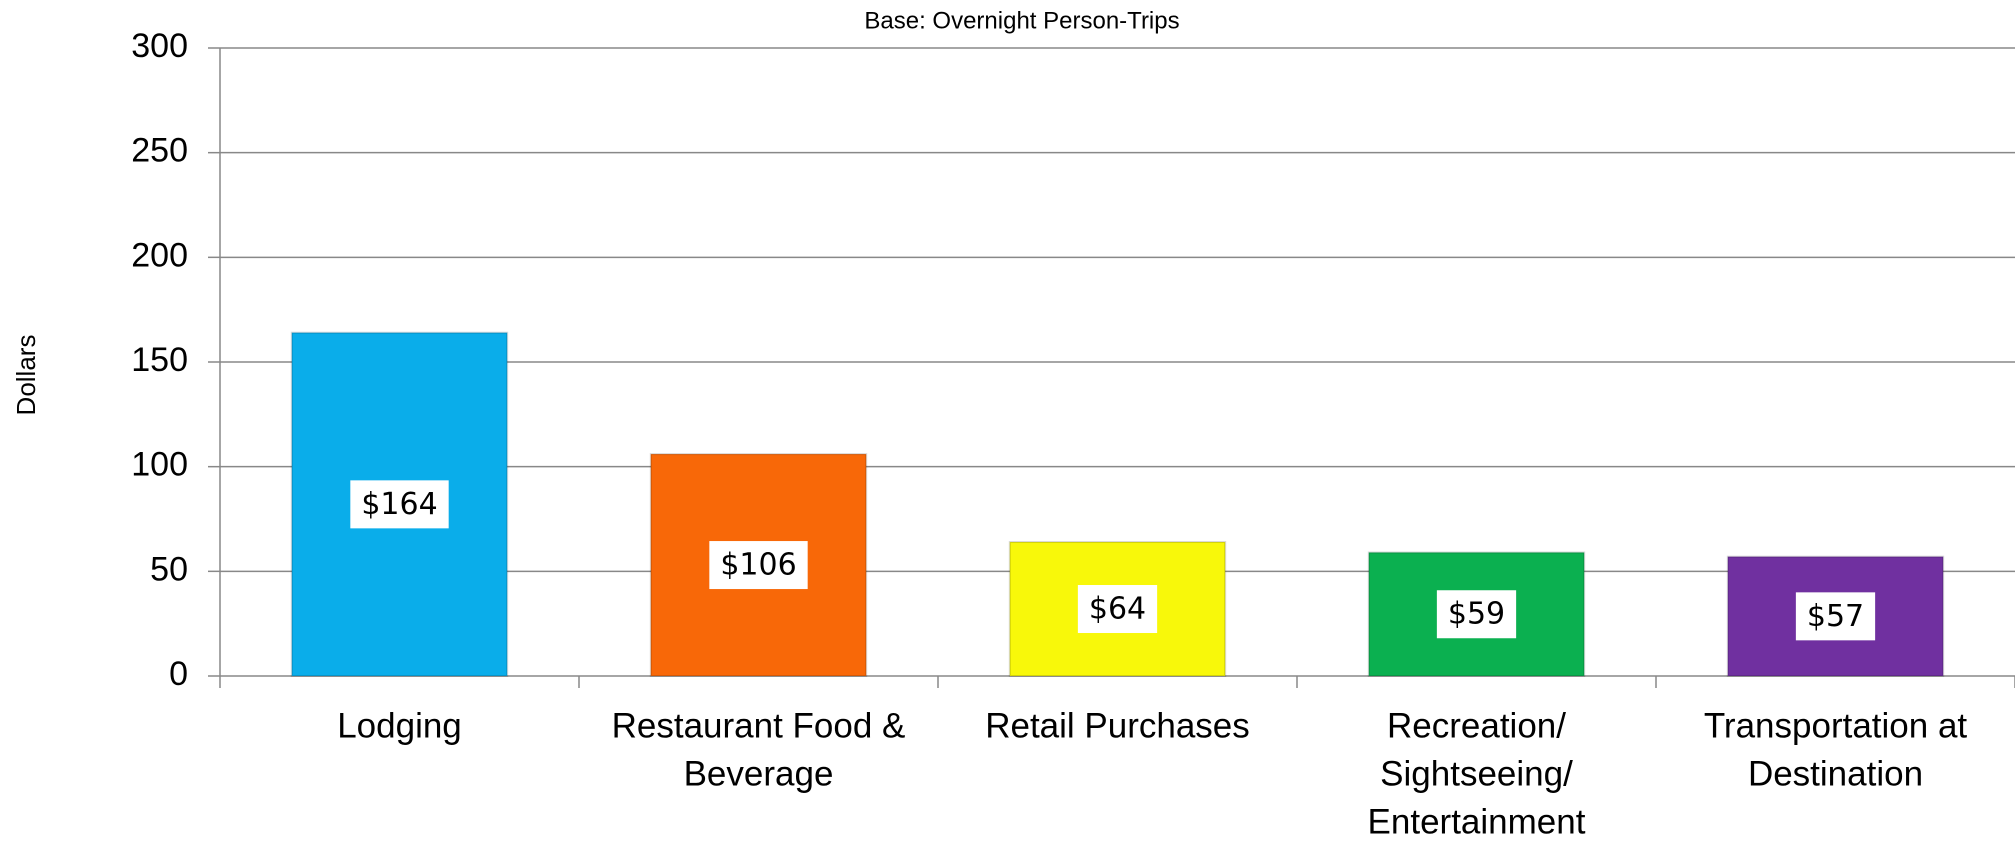 The image size is (2015, 843). What do you see at coordinates (26, 375) in the screenshot?
I see `y-axis-label: Dollars` at bounding box center [26, 375].